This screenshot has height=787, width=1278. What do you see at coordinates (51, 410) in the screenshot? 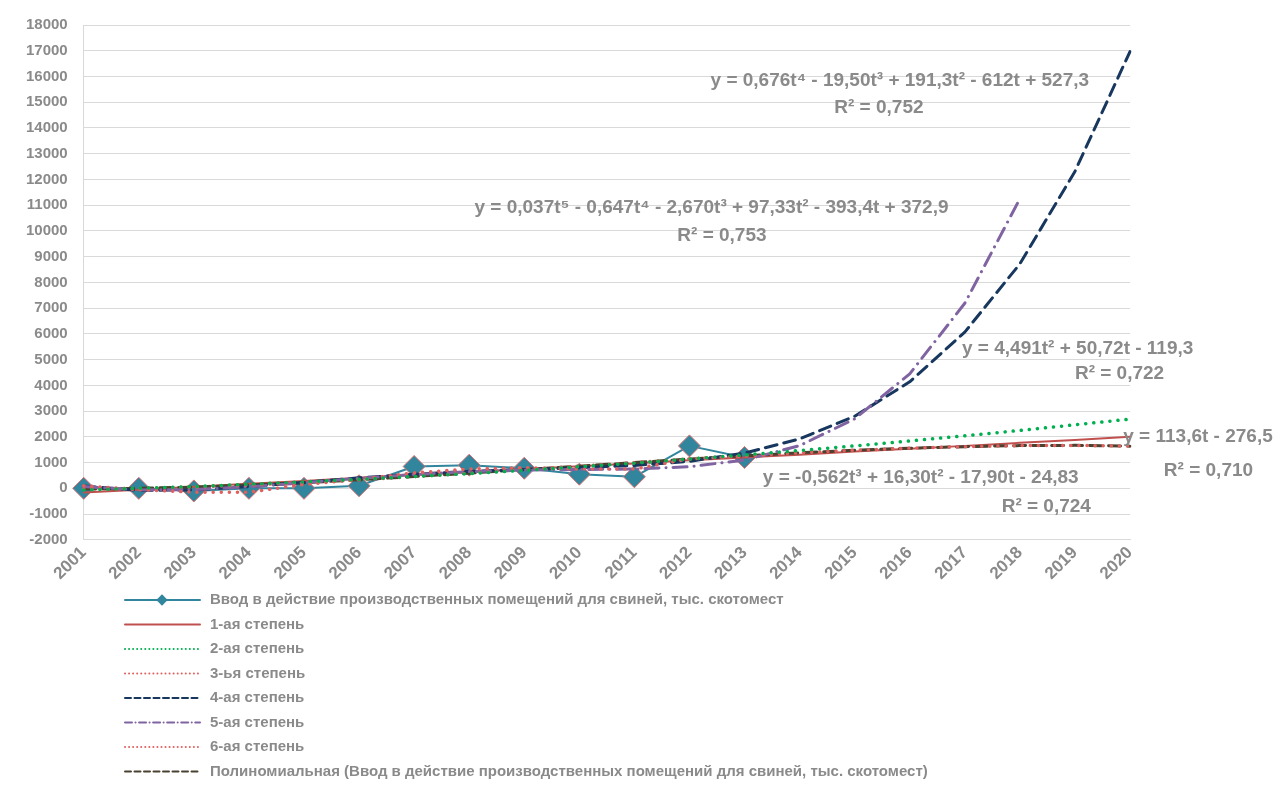
I see `y-tick-label: 3000` at bounding box center [51, 410].